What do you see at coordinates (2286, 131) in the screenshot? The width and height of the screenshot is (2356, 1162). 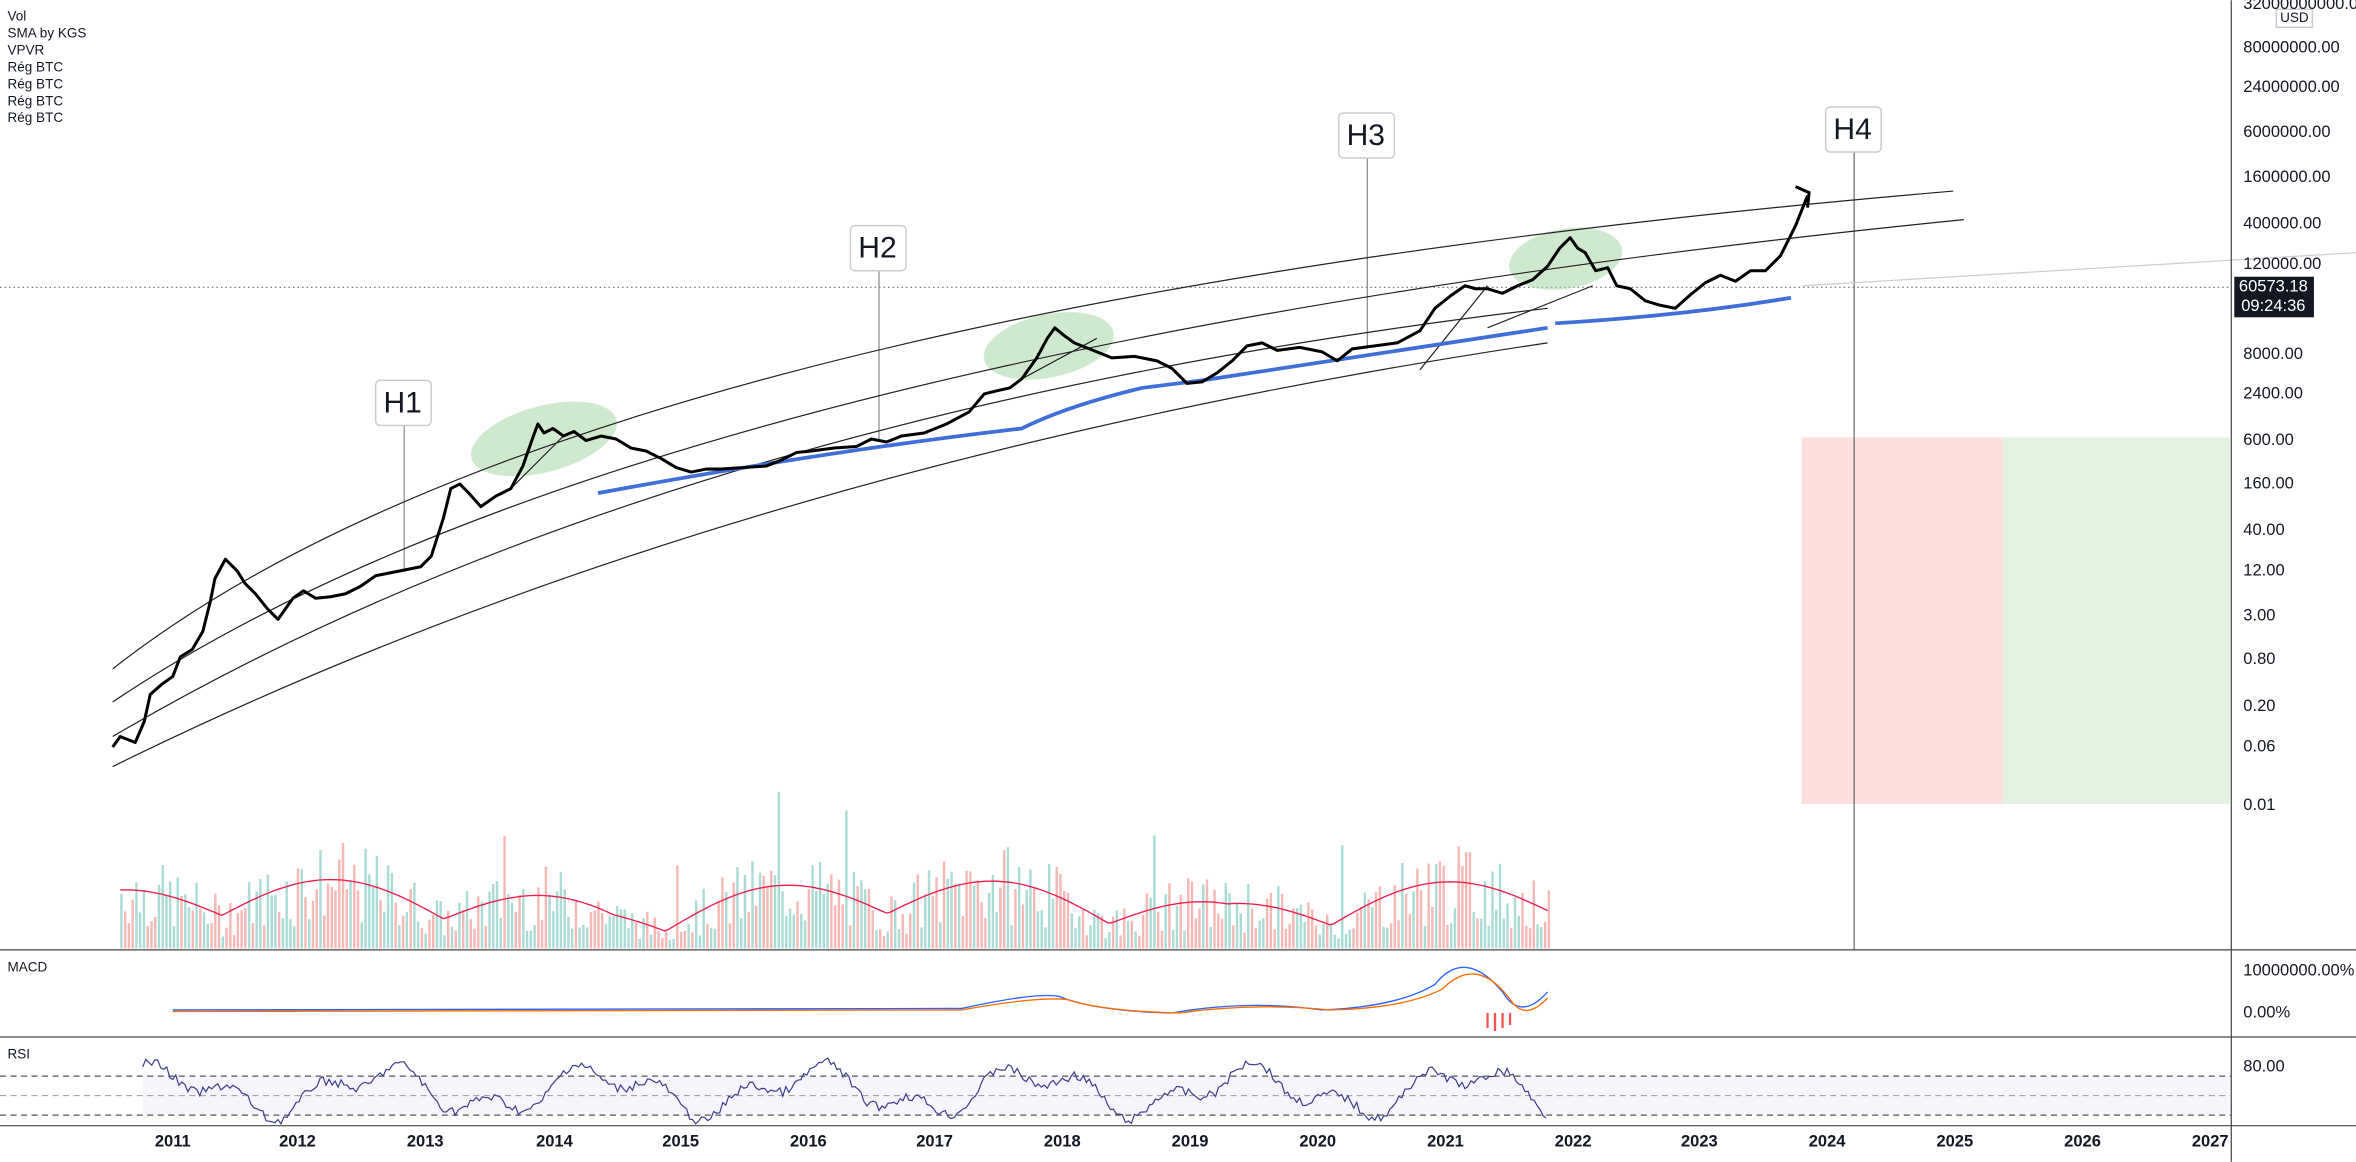 I see `price-axis-label: 6000000.00` at bounding box center [2286, 131].